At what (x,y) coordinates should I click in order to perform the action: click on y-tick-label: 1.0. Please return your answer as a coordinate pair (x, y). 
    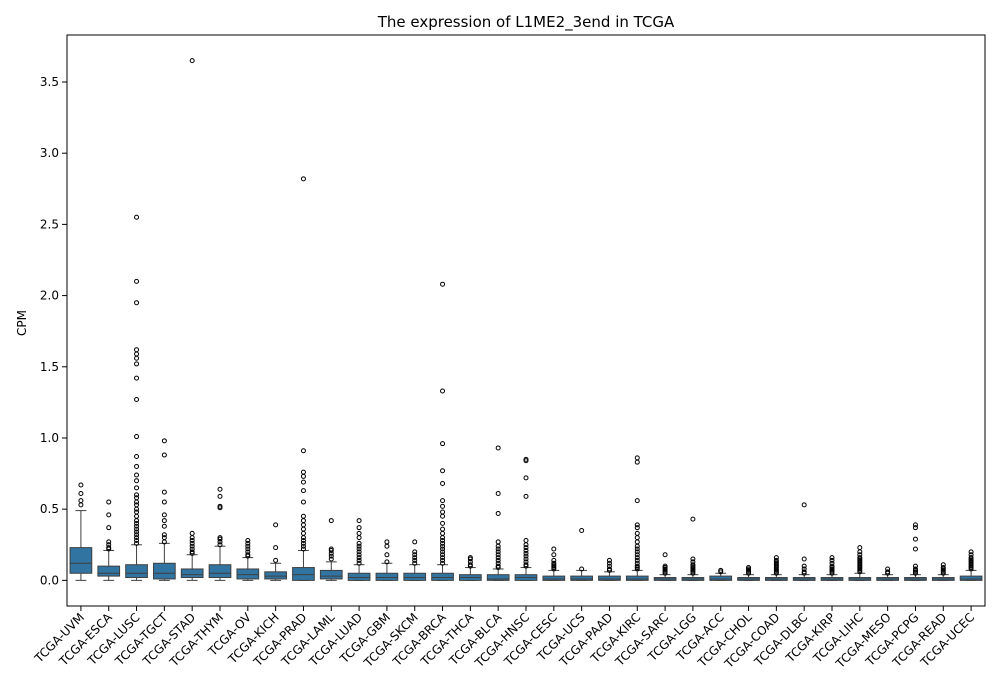
    Looking at the image, I should click on (49, 438).